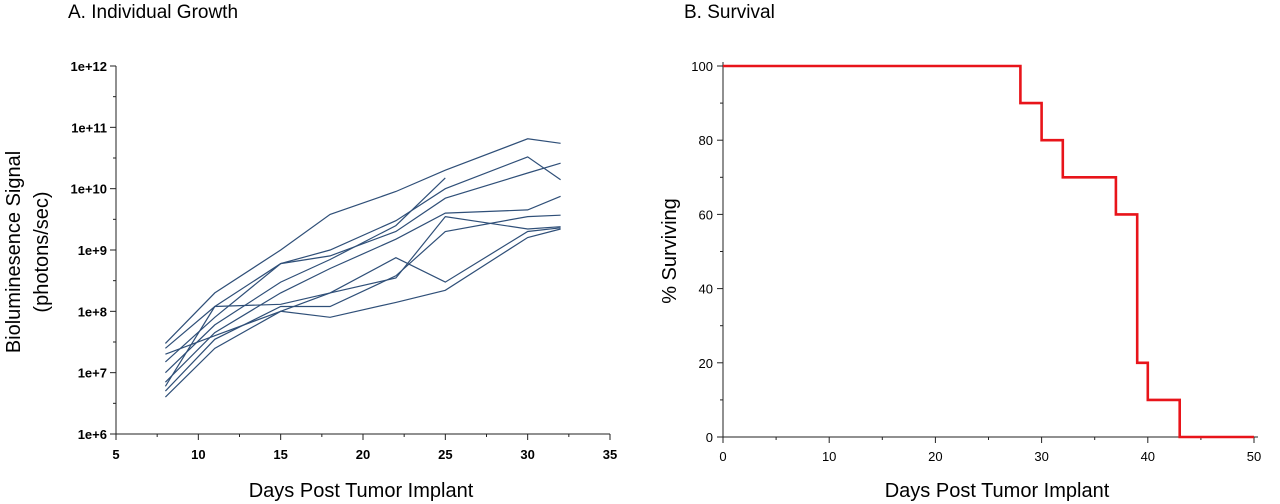 Image resolution: width=1280 pixels, height=504 pixels. Describe the element at coordinates (88, 189) in the screenshot. I see `growth-y-tick-label: 1e+10` at that location.